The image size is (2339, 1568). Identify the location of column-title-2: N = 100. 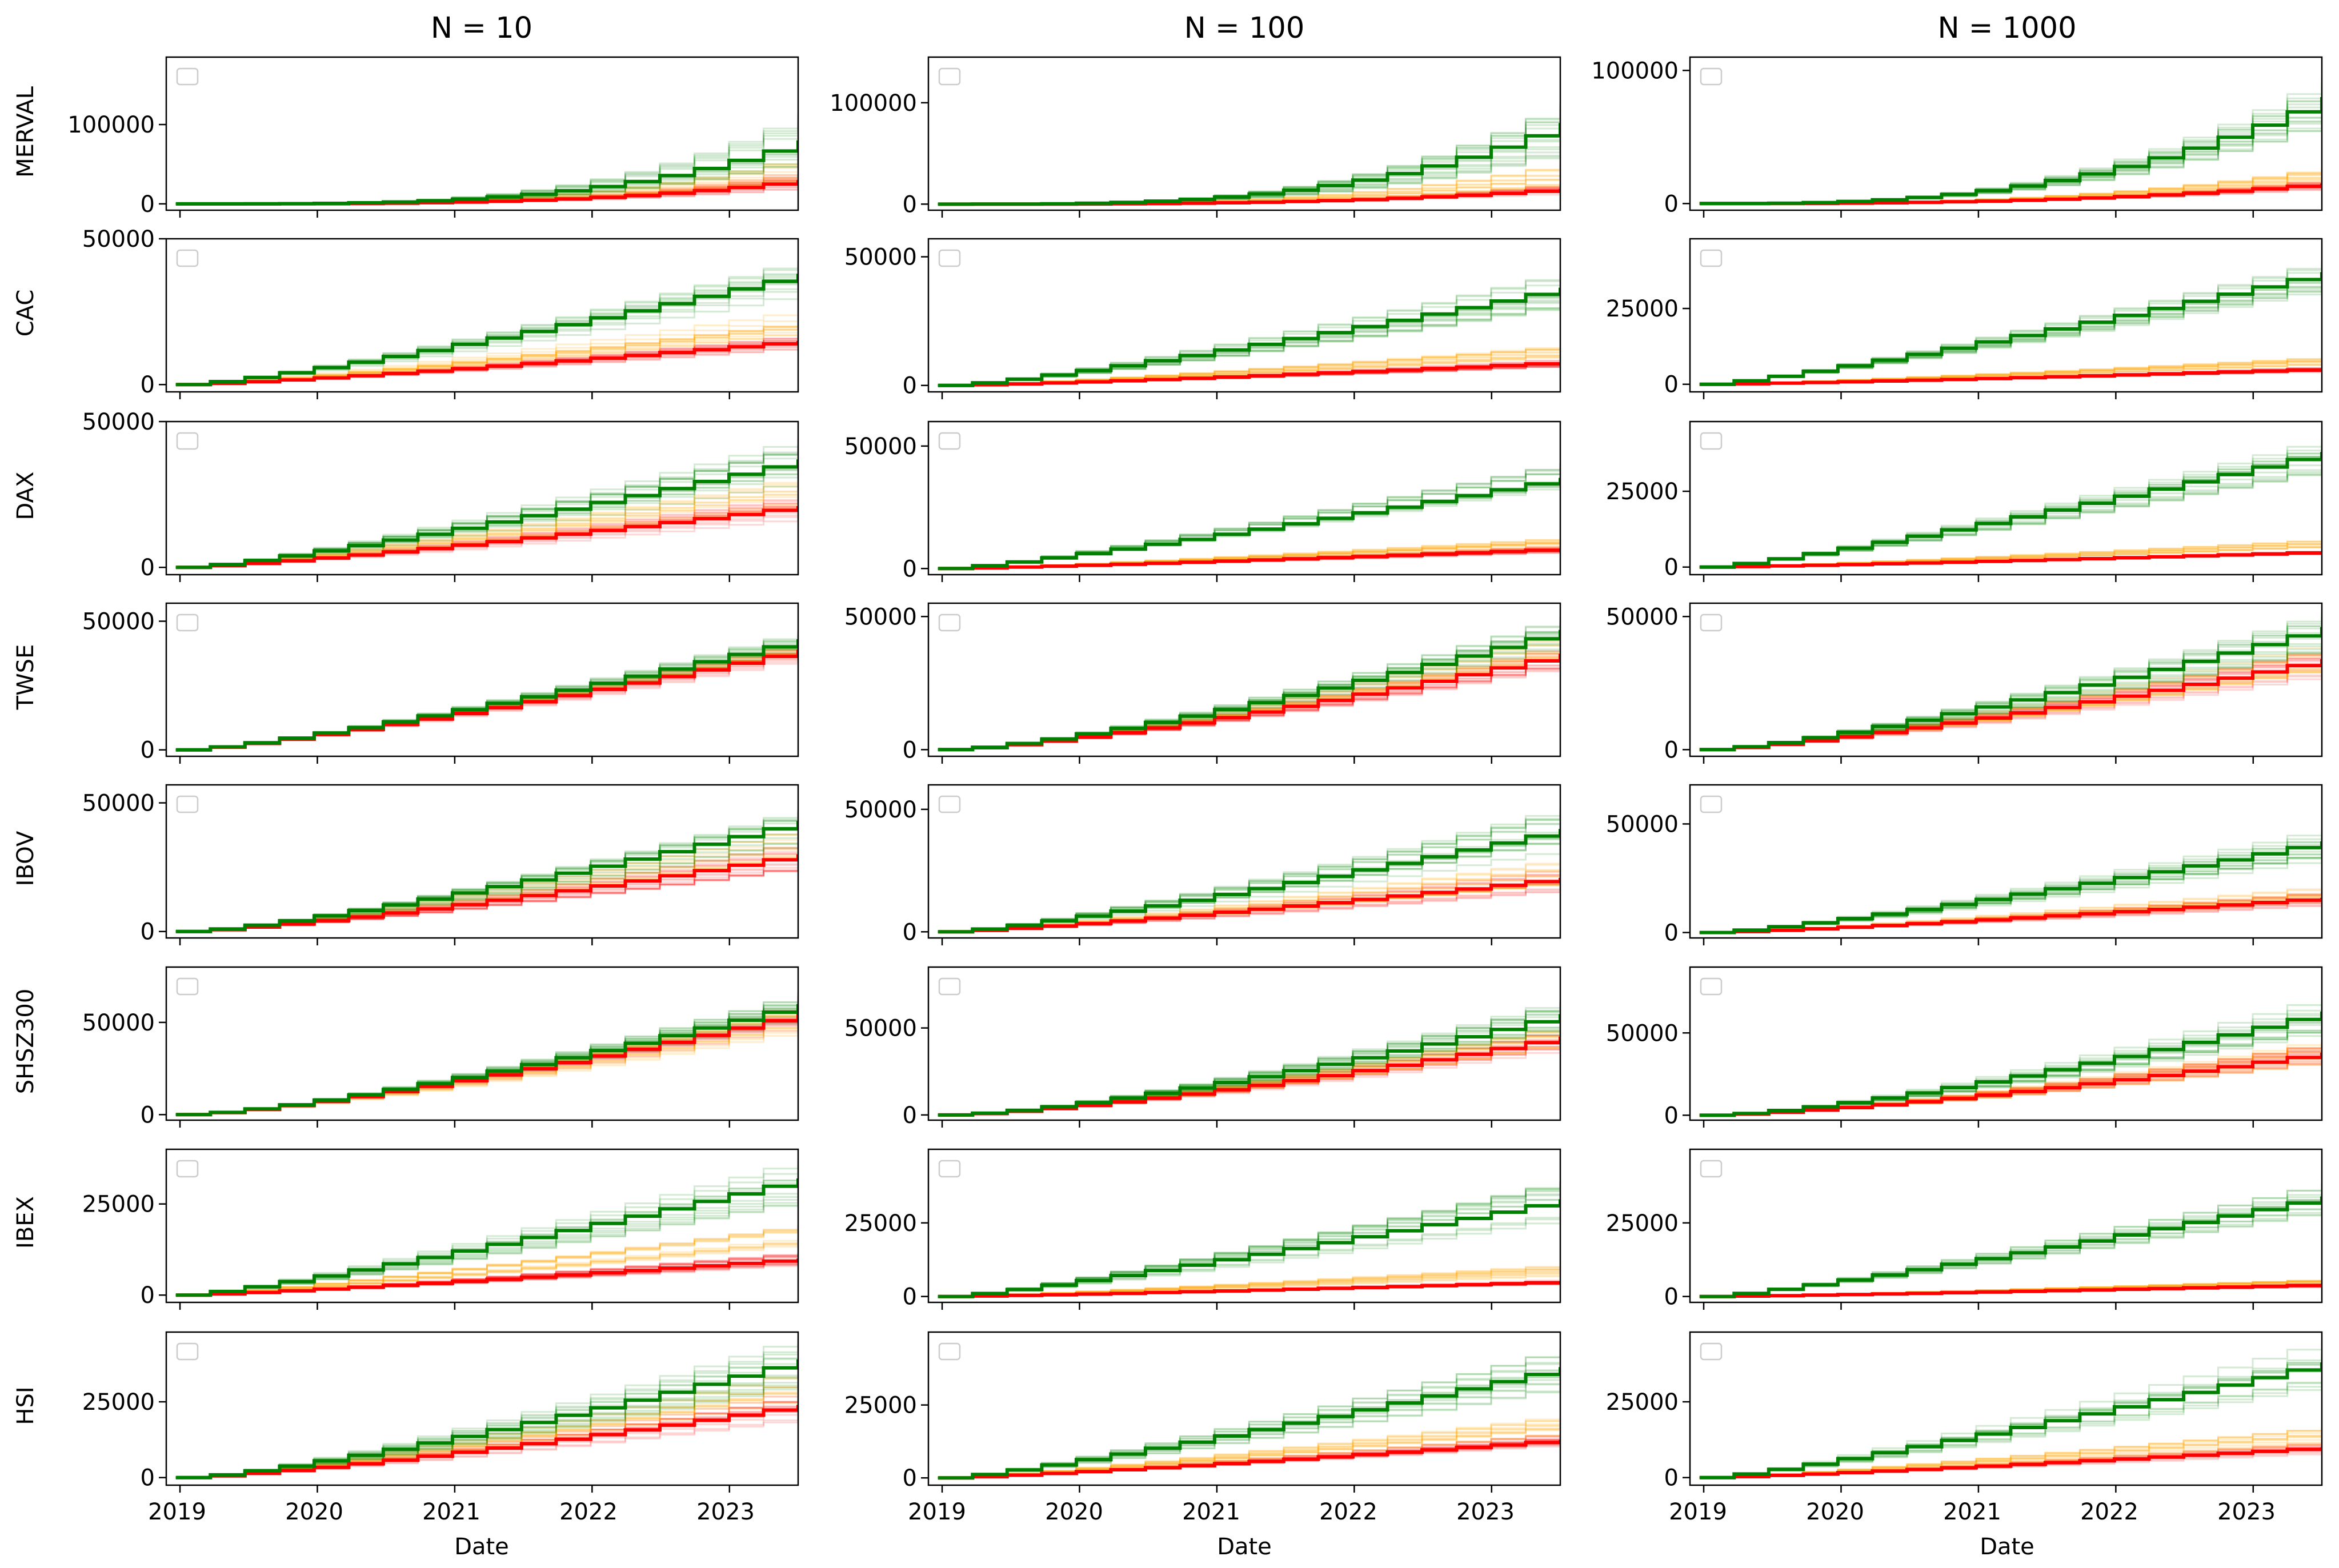
(1245, 28).